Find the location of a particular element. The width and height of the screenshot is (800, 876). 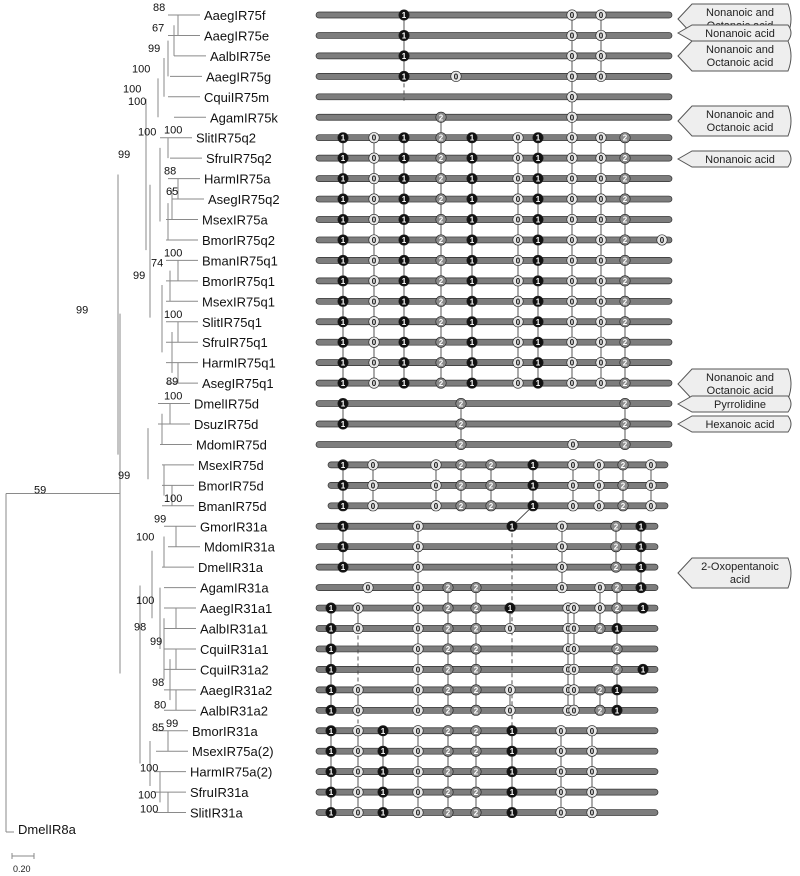

bootstrap-value: 98 is located at coordinates (158, 683).